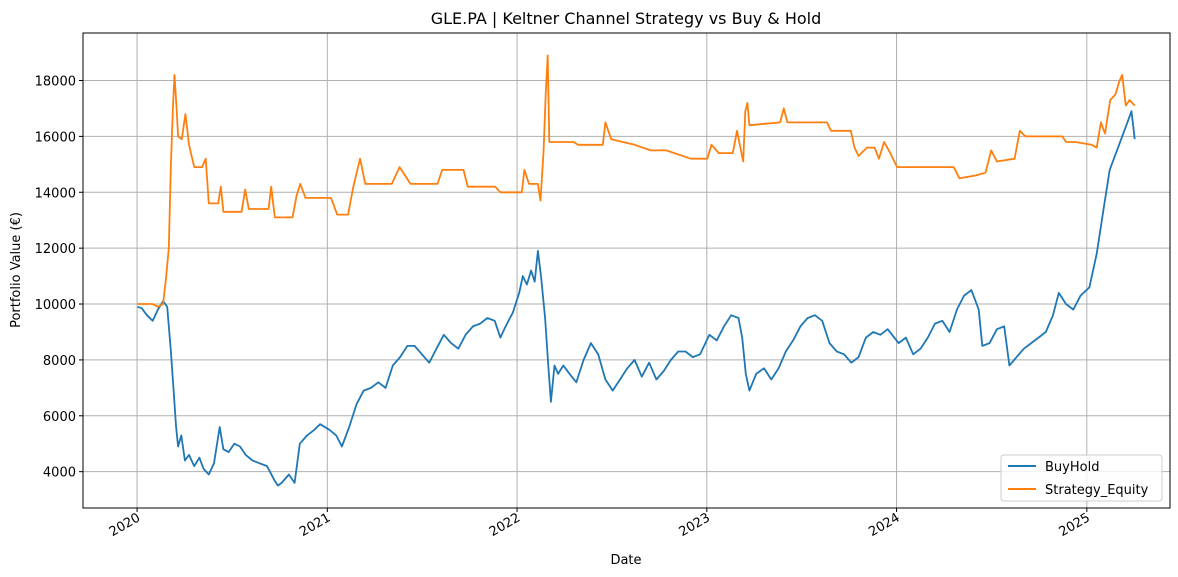 Image resolution: width=1178 pixels, height=577 pixels. Describe the element at coordinates (59, 417) in the screenshot. I see `y-tick-label: 6000` at that location.